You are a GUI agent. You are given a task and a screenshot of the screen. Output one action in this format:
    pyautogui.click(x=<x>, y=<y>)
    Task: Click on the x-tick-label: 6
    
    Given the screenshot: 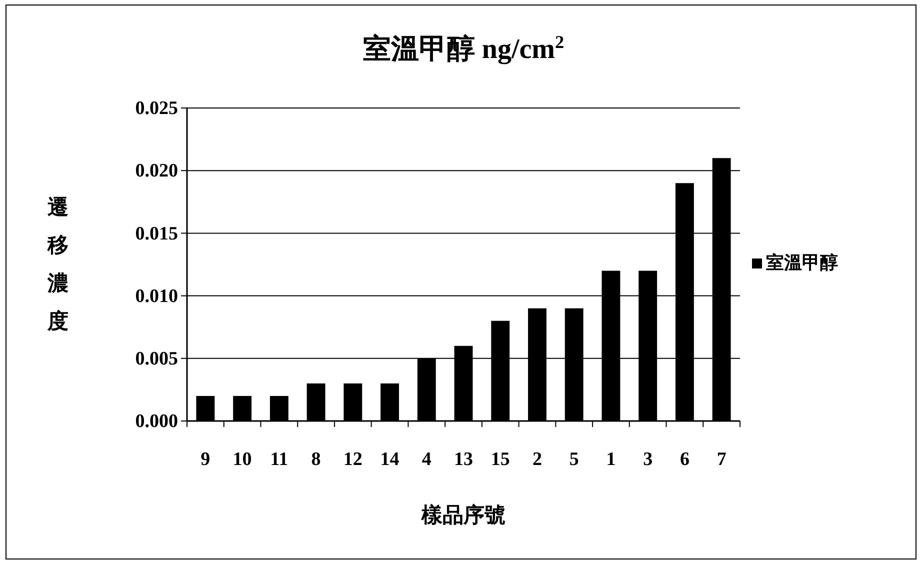 What is the action you would take?
    pyautogui.click(x=685, y=459)
    